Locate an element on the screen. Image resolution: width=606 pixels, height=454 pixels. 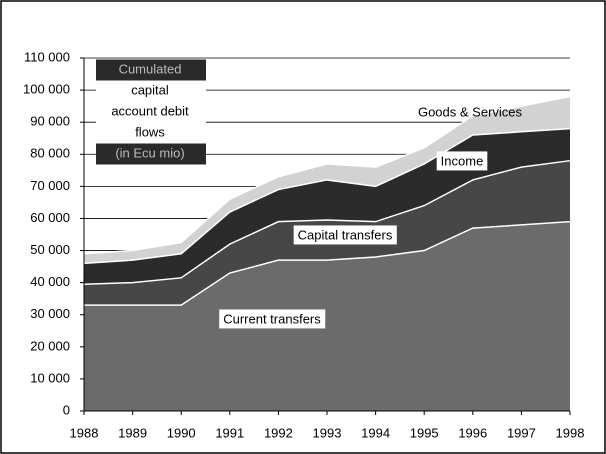
y-tick-label: 20 000 is located at coordinates (50, 345).